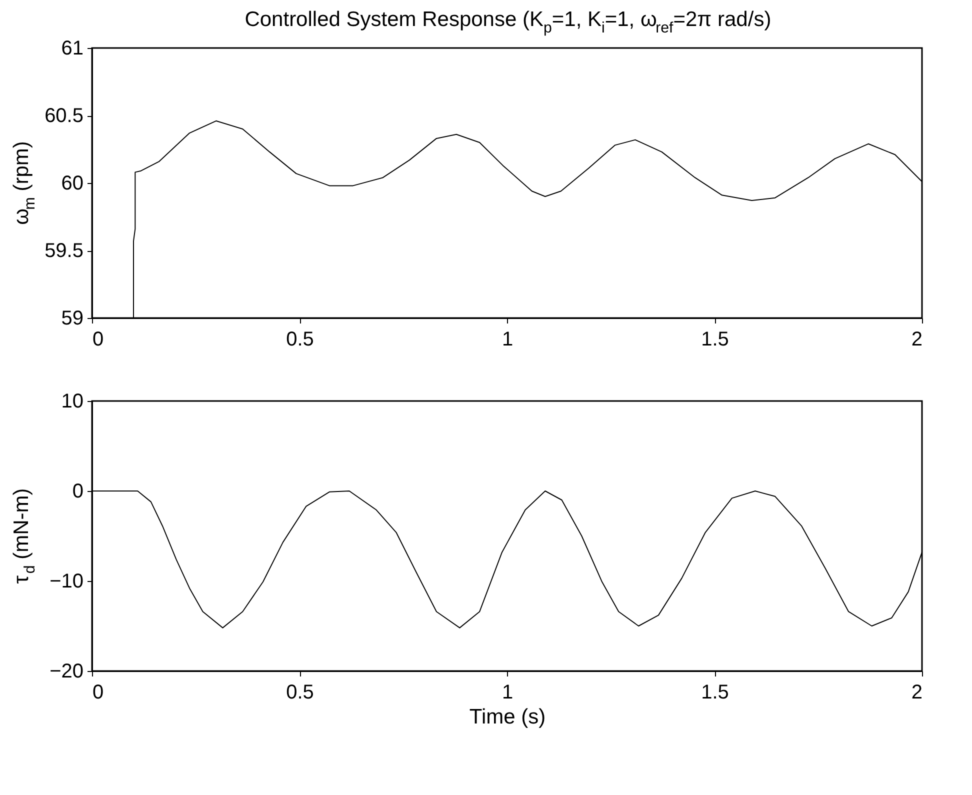  I want to click on y-tick-label: 10, so click(72, 401).